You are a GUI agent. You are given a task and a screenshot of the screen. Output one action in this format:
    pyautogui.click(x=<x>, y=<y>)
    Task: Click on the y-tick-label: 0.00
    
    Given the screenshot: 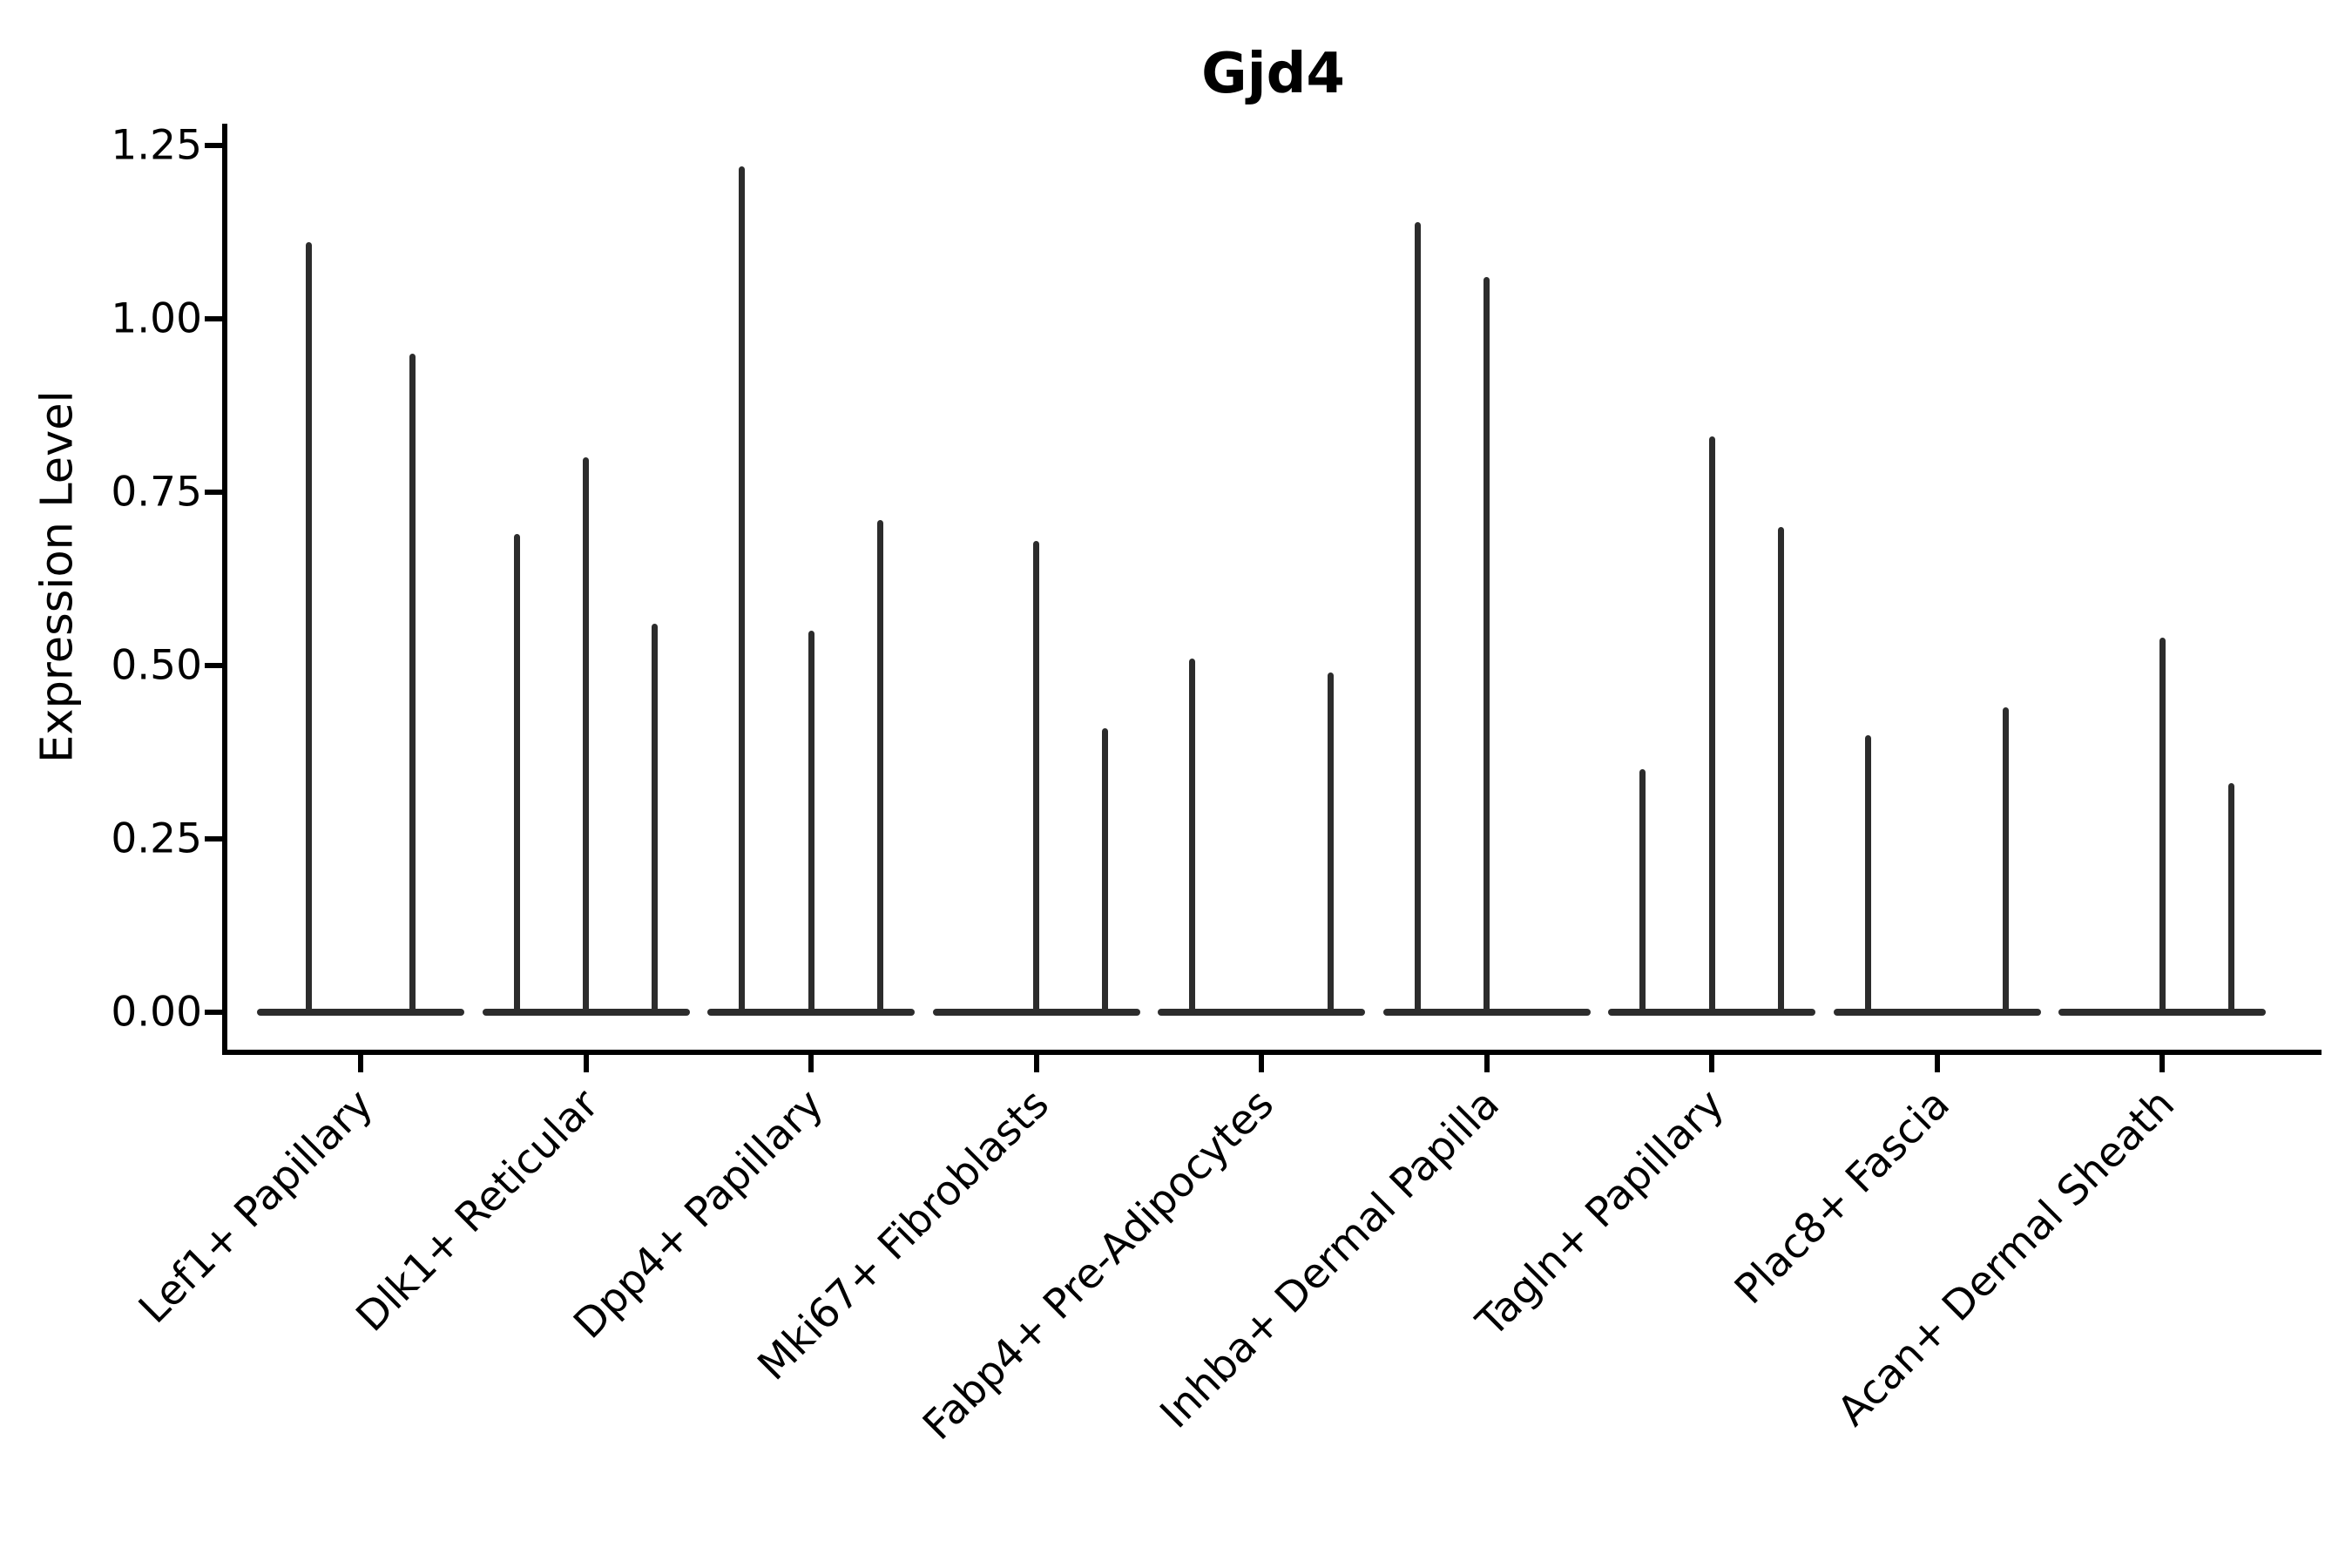 What is the action you would take?
    pyautogui.click(x=156, y=1013)
    